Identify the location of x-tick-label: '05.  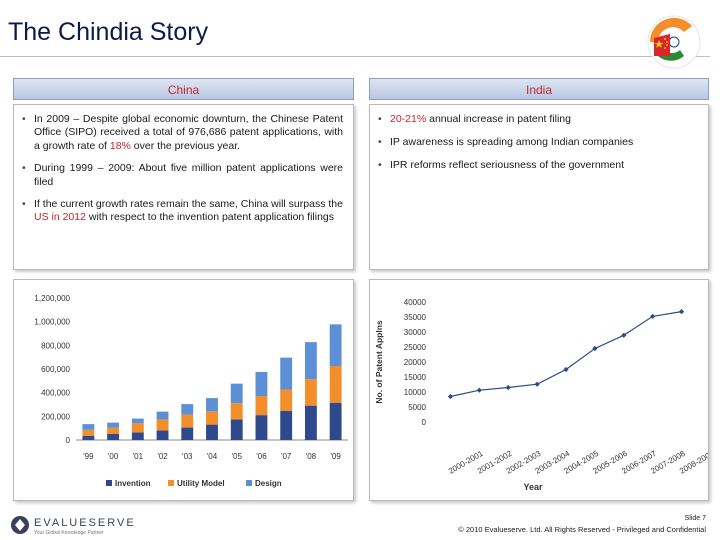
(237, 456).